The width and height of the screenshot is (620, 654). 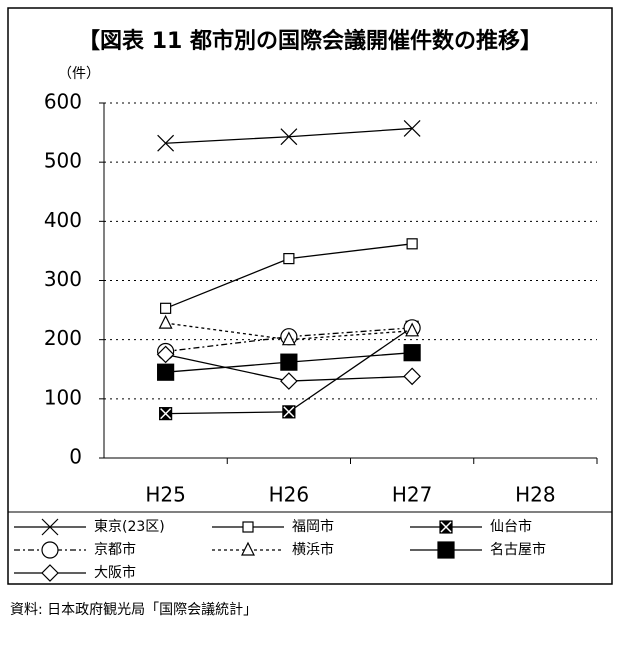 I want to click on y-tick-label: 200, so click(x=63, y=338).